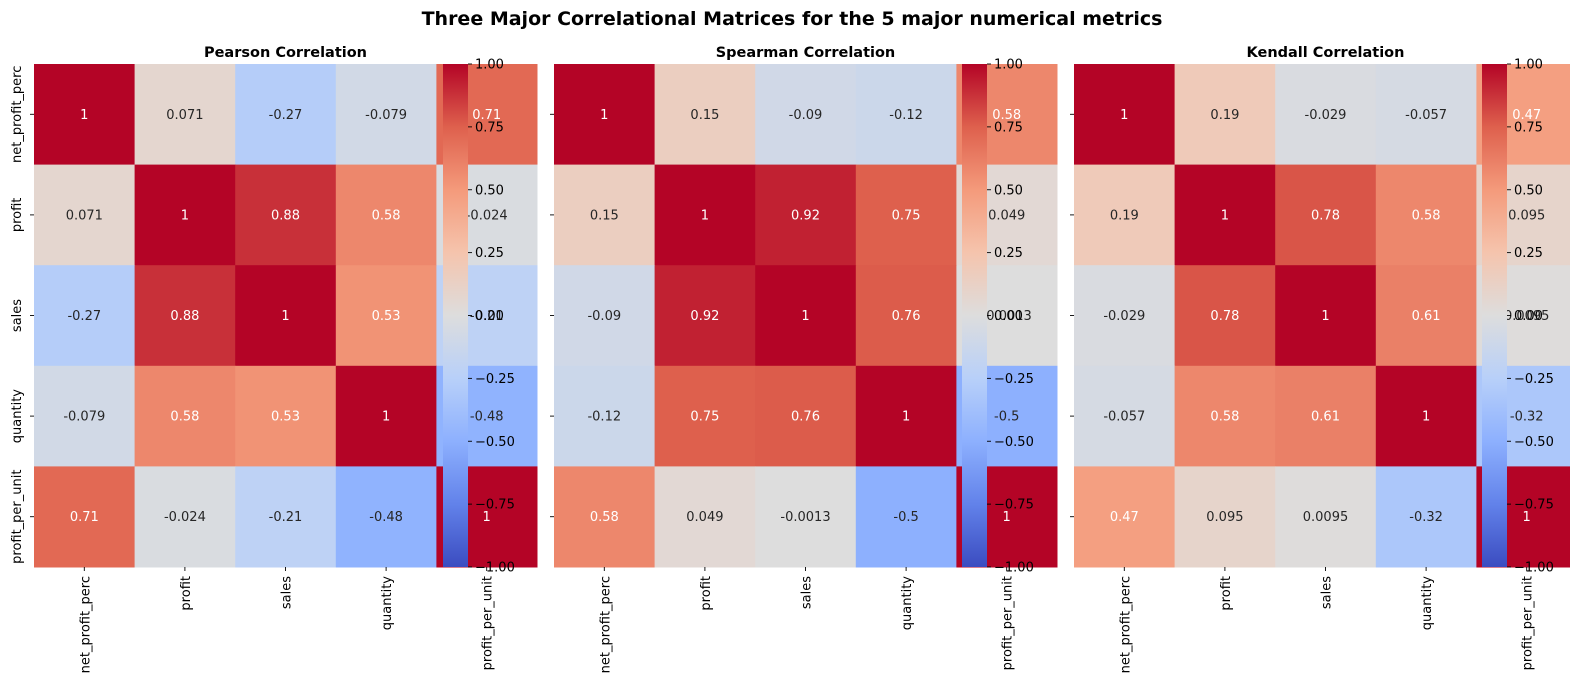  Describe the element at coordinates (286, 517) in the screenshot. I see `cell-annotation: -0.21` at that location.